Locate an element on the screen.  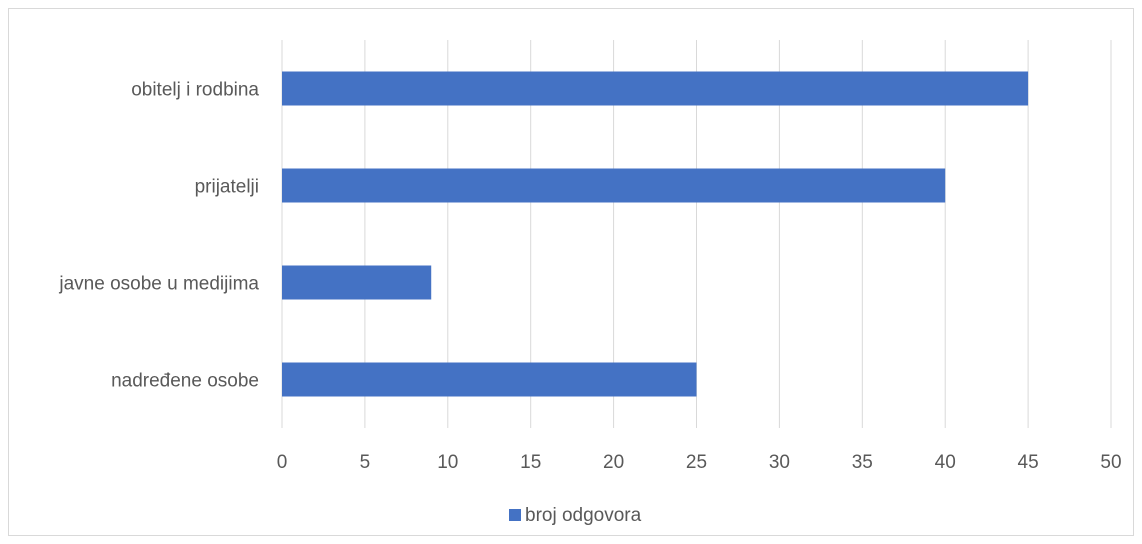
x-tick-label: 15 is located at coordinates (530, 462).